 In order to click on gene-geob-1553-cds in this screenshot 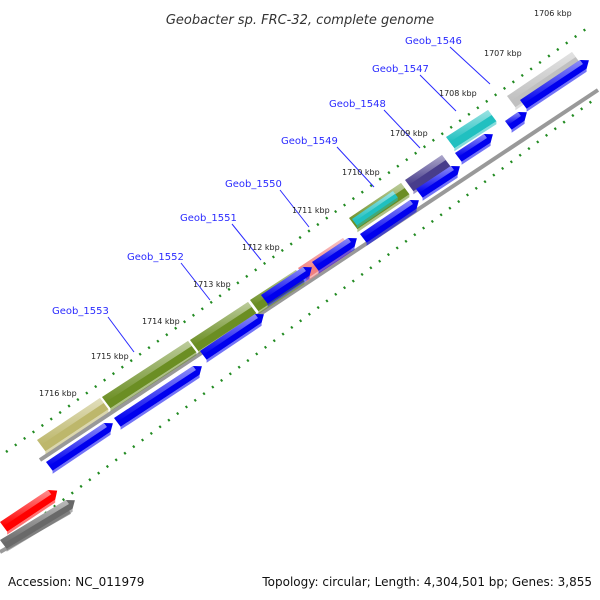, I will do `click(73, 426)`.